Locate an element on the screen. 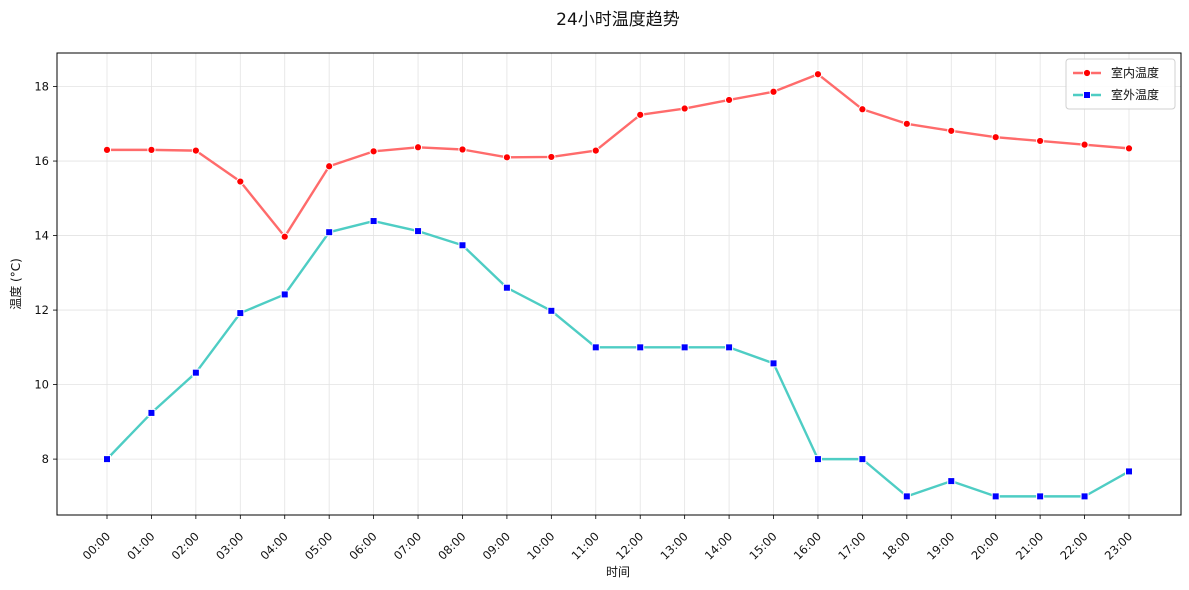 The width and height of the screenshot is (1189, 590). y-tick-label: 18 is located at coordinates (41, 87).